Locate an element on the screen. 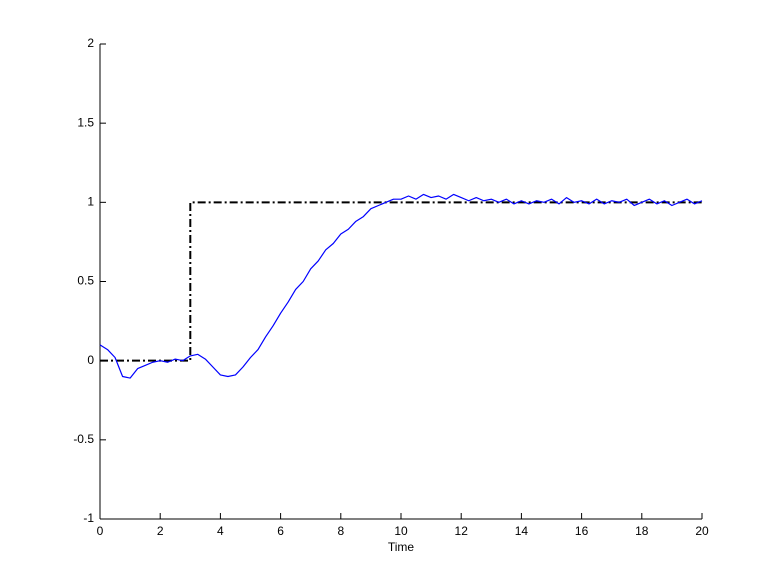 This screenshot has width=775, height=584. x-tick-label: 8 is located at coordinates (340, 531).